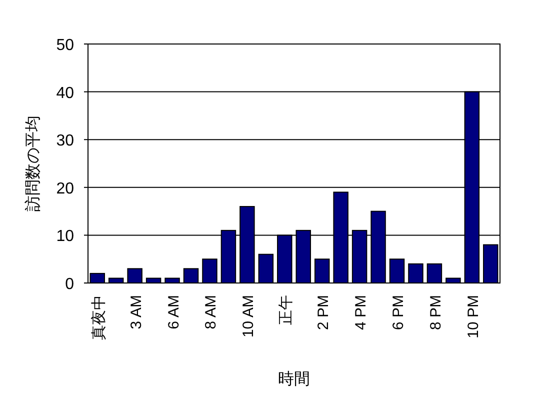 This screenshot has height=398, width=548. What do you see at coordinates (361, 312) in the screenshot?
I see `x-tick-label: 4 PM` at bounding box center [361, 312].